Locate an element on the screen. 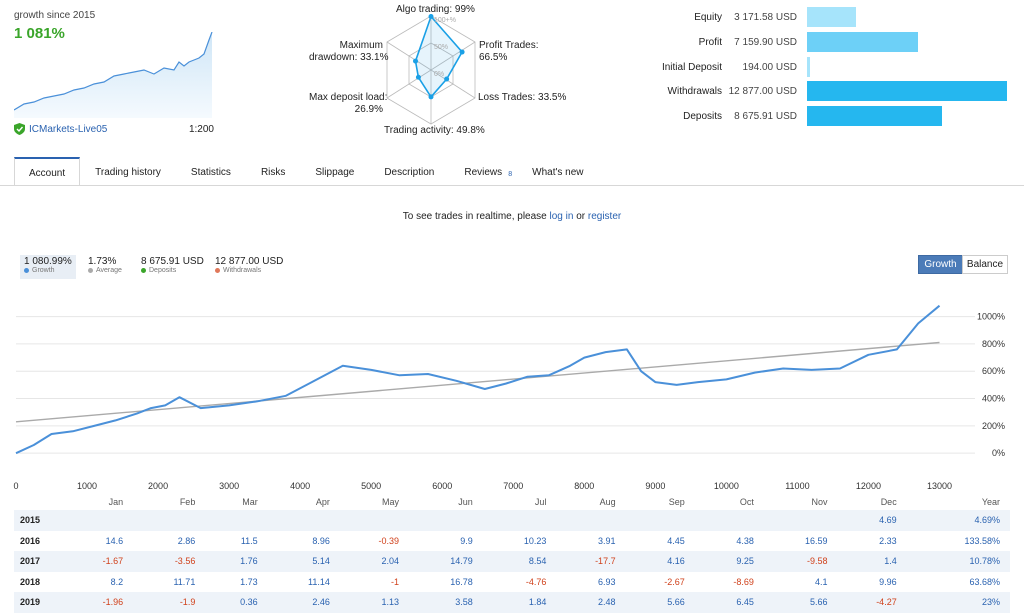  return-cell: 0.36 is located at coordinates (236, 602).